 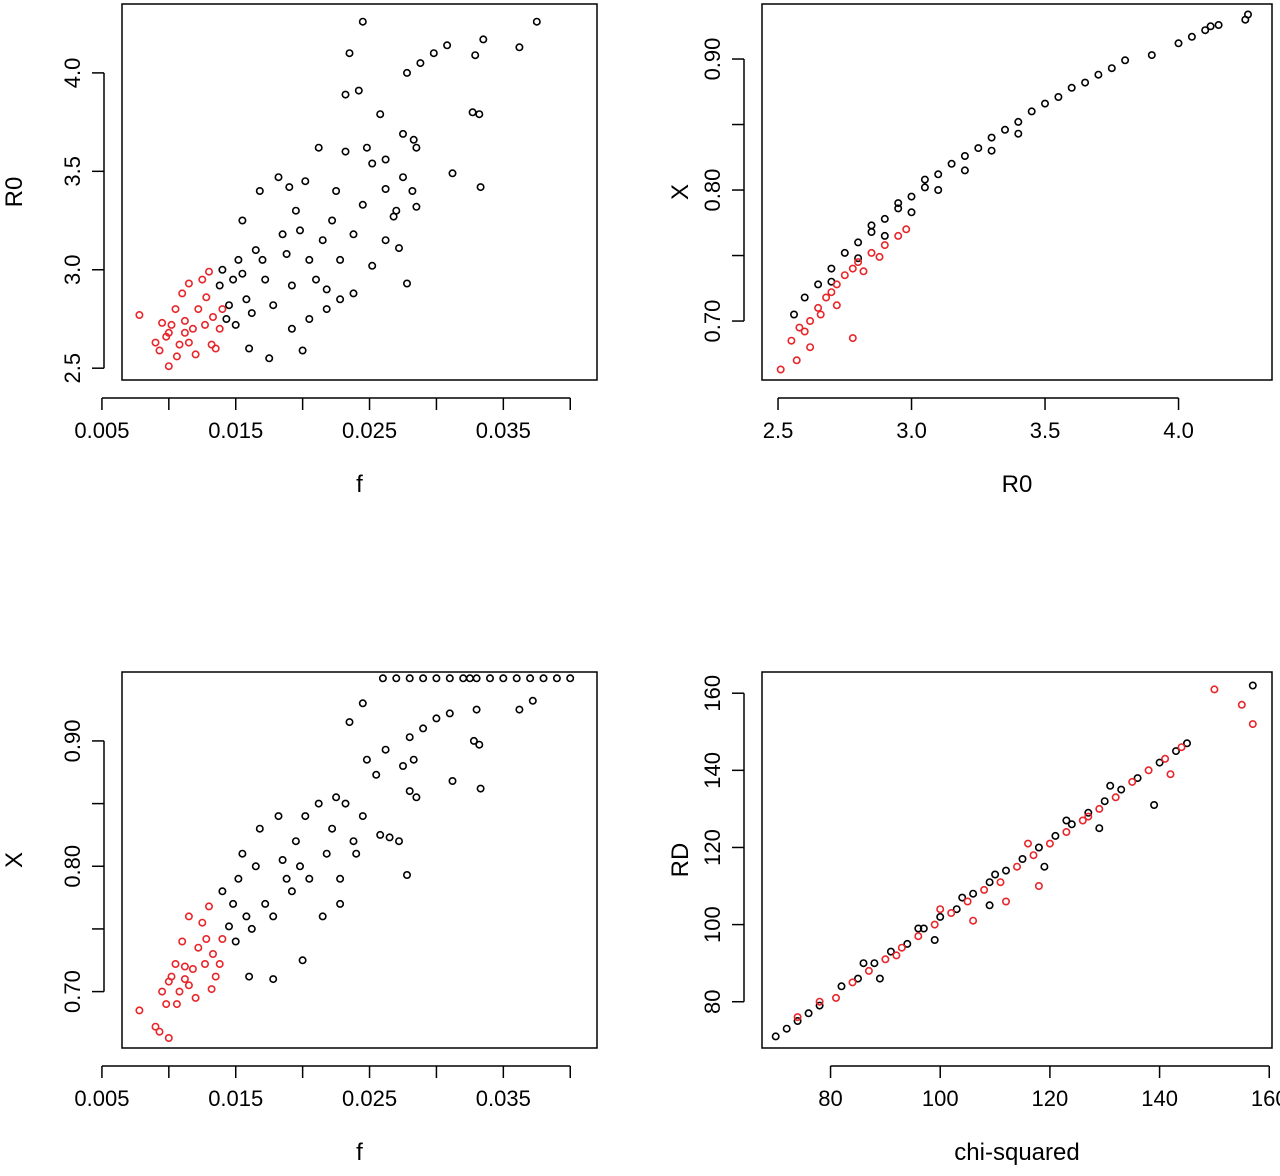 I want to click on series-red, so click(x=1025, y=853).